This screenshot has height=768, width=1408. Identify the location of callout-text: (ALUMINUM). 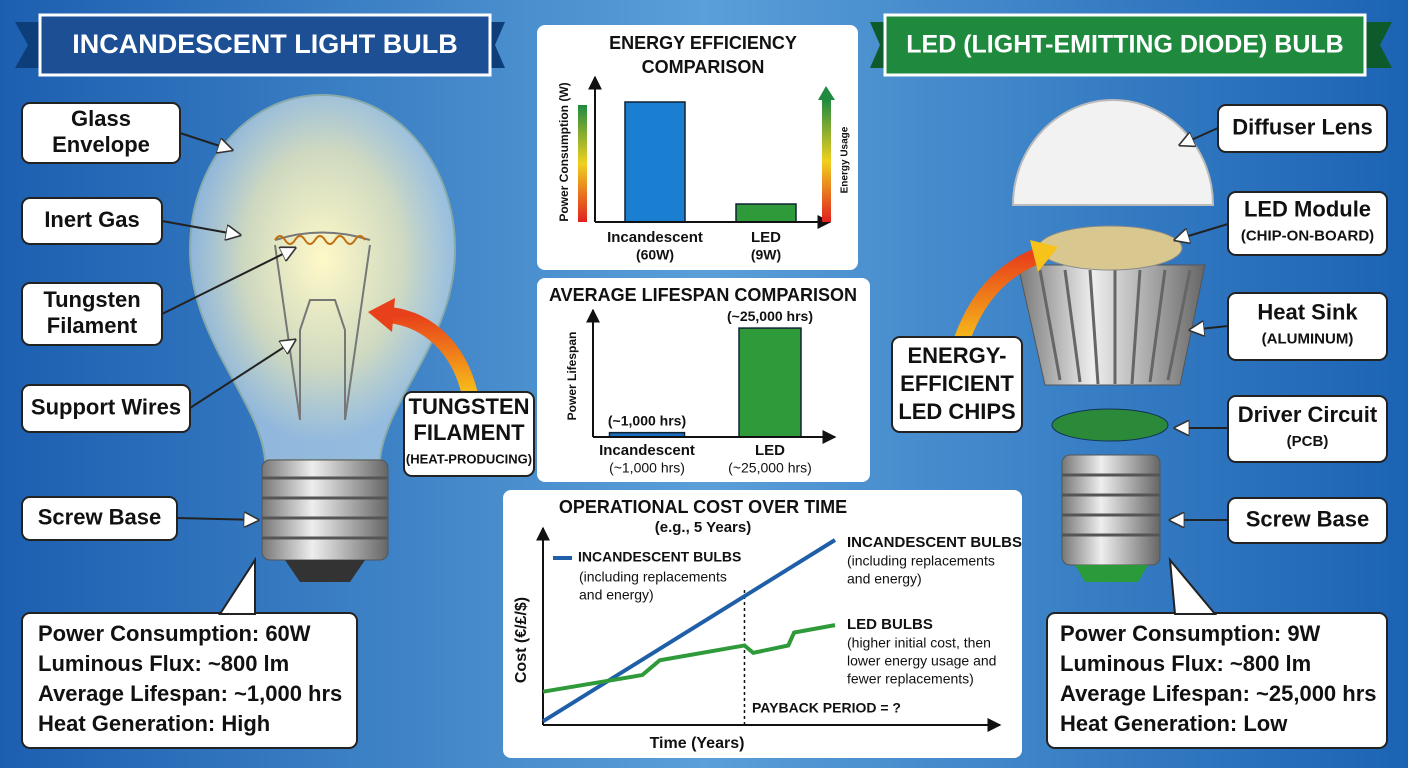
(1308, 338).